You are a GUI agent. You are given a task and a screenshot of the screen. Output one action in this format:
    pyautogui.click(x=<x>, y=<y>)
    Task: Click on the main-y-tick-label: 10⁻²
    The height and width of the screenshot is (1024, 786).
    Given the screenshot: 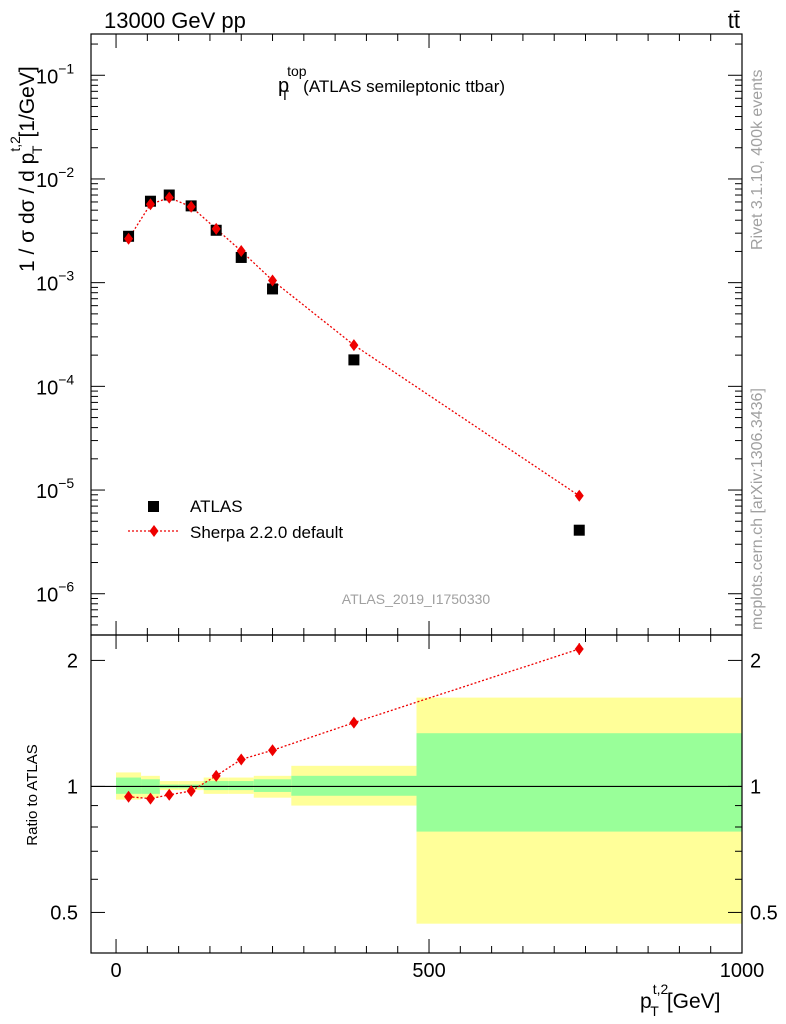 What is the action you would take?
    pyautogui.click(x=55, y=178)
    